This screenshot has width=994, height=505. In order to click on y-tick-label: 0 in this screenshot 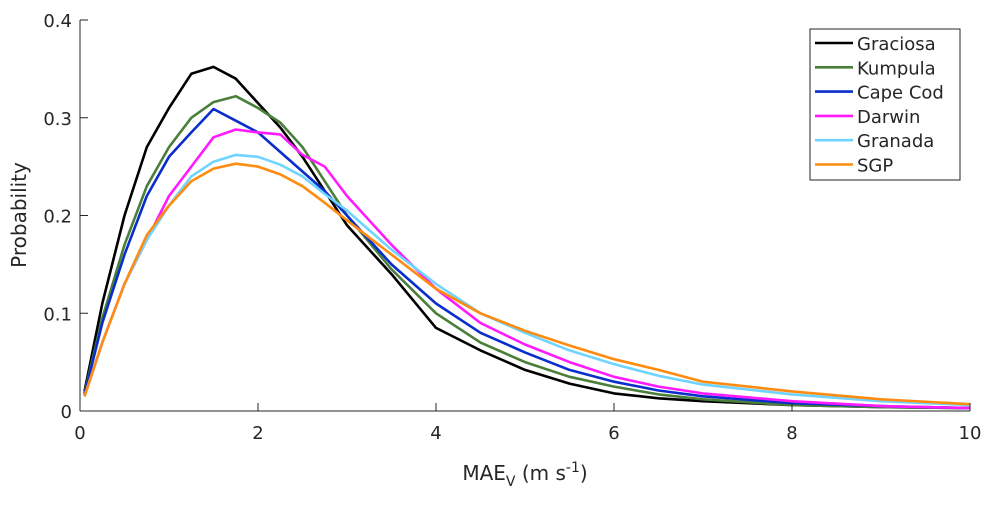, I will do `click(66, 412)`.